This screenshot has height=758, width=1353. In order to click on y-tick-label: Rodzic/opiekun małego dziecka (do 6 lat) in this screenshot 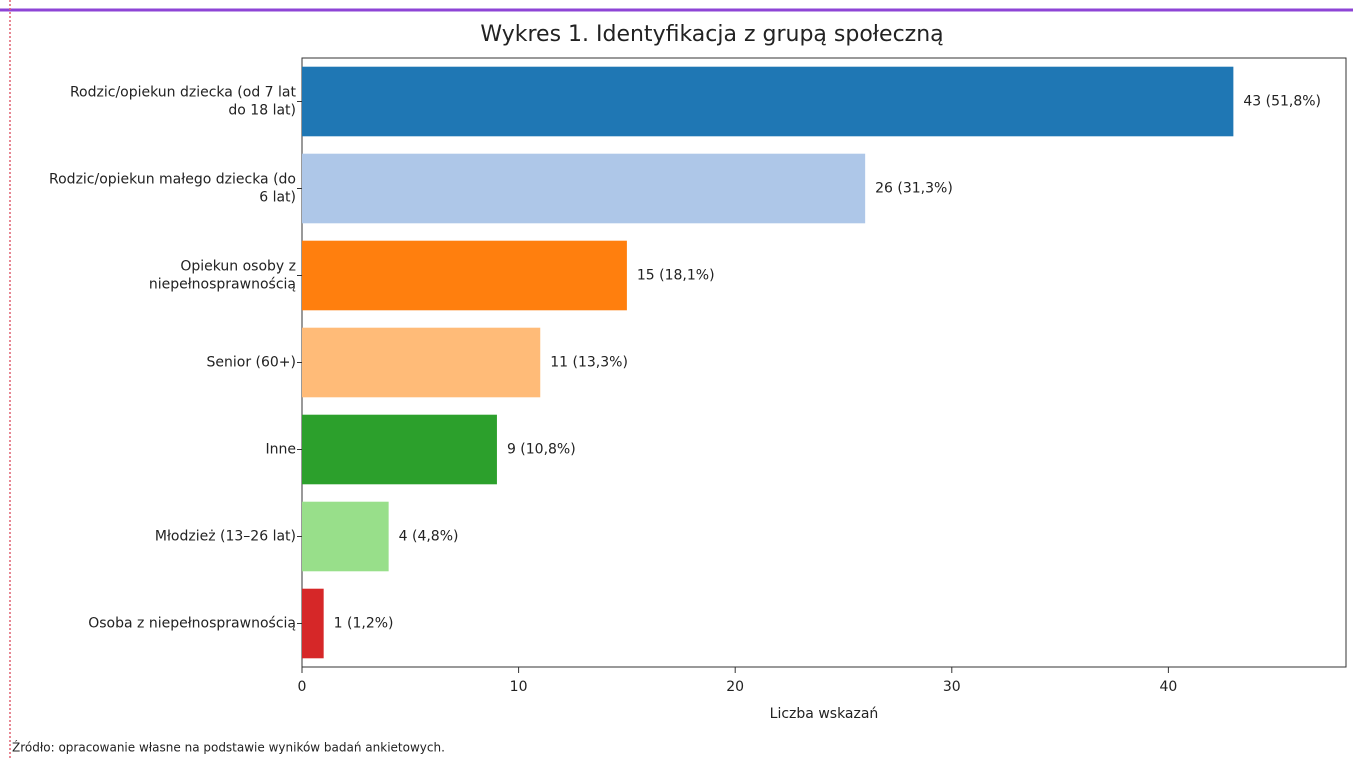, I will do `click(172, 189)`.